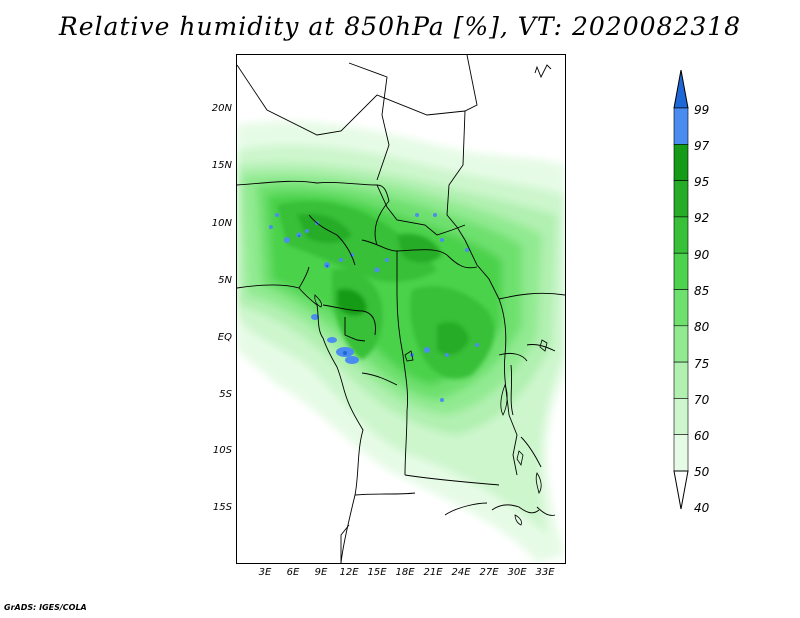  What do you see at coordinates (702, 291) in the screenshot?
I see `colorbar-label: 85` at bounding box center [702, 291].